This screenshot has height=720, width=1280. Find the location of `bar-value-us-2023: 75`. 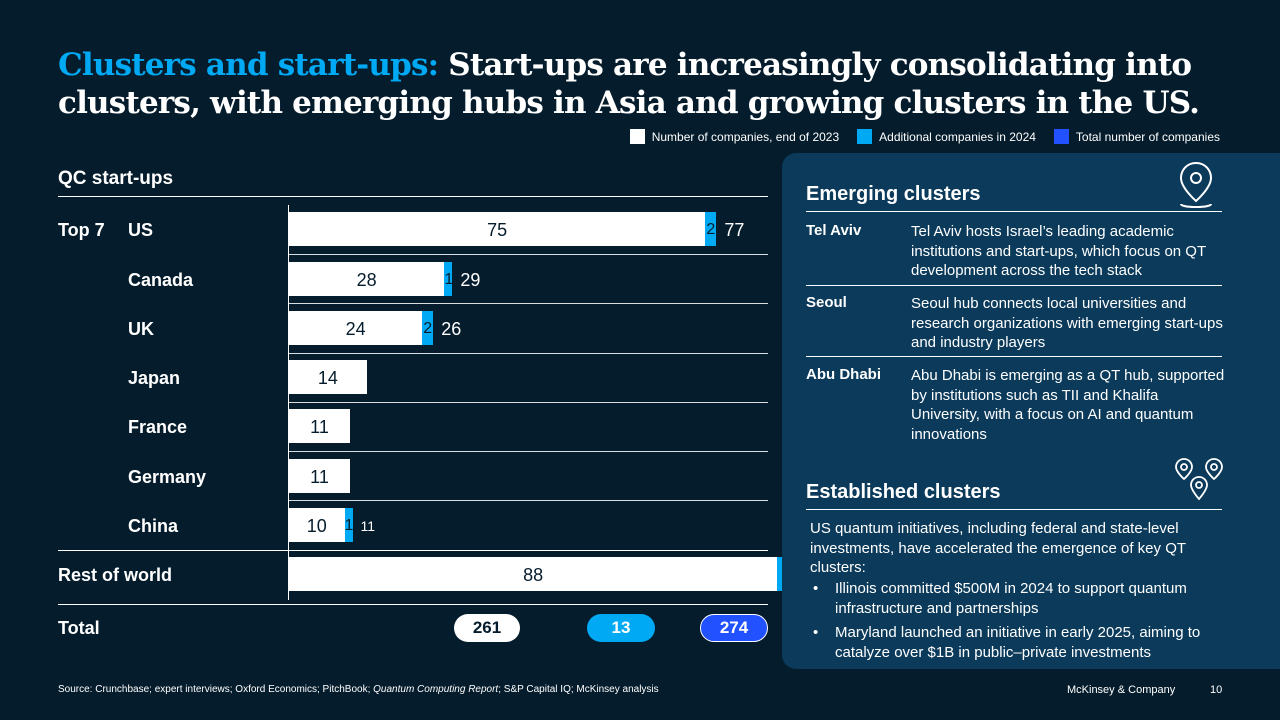

bar-value-us-2023: 75 is located at coordinates (497, 230).